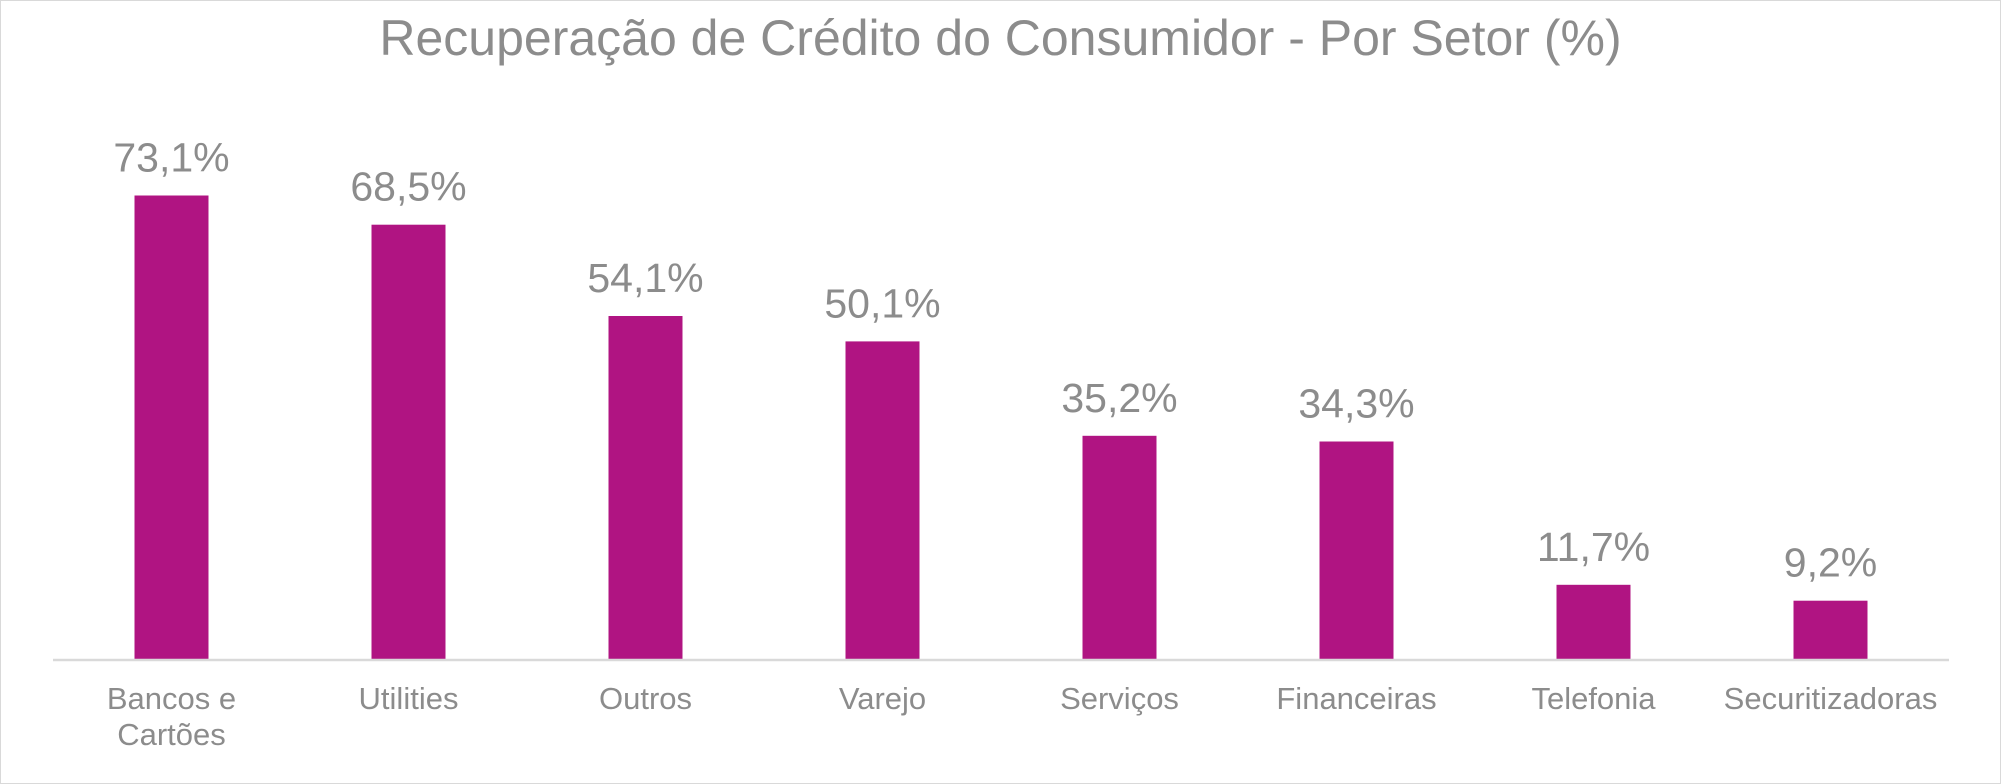  Describe the element at coordinates (882, 698) in the screenshot. I see `category-label: Varejo` at that location.